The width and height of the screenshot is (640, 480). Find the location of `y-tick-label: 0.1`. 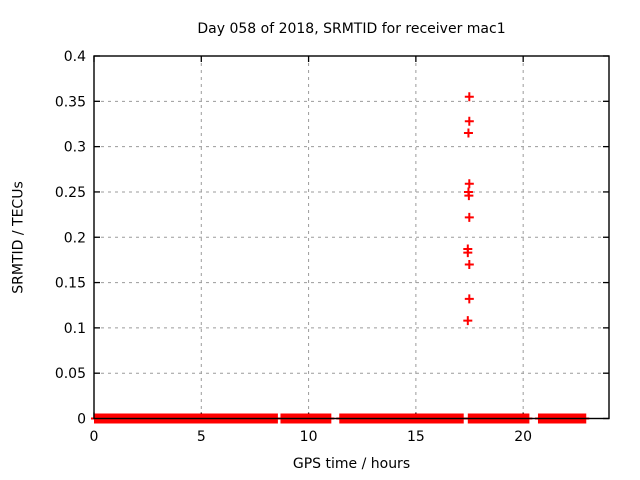

y-tick-label: 0.1 is located at coordinates (75, 329).